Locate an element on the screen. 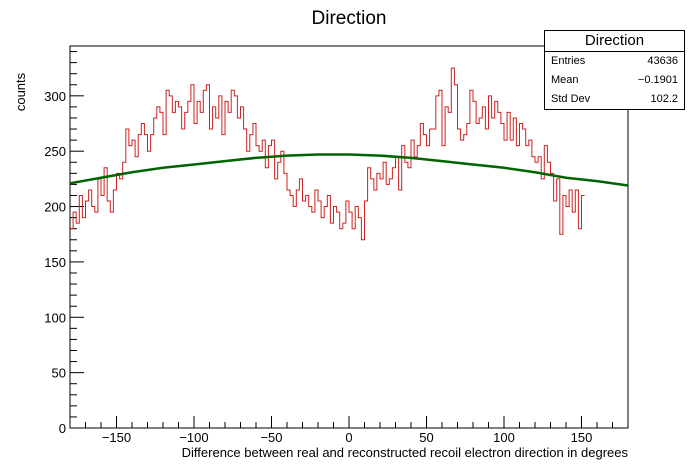 Image resolution: width=698 pixels, height=474 pixels. x-tick-label: 150 is located at coordinates (582, 437).